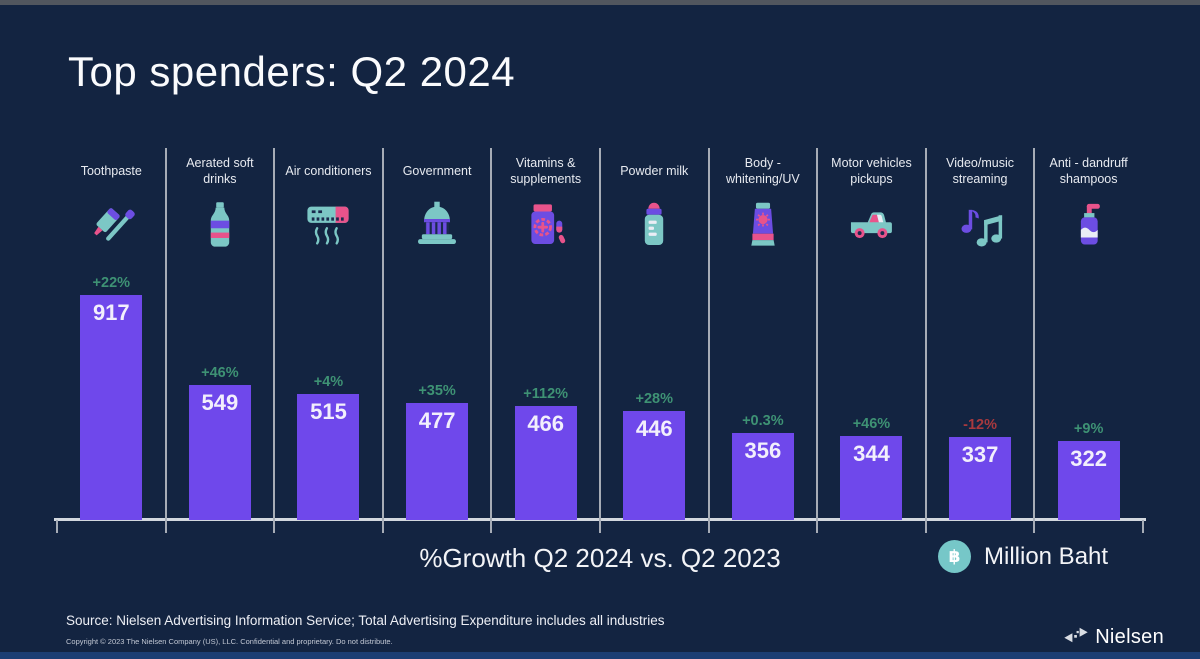  What do you see at coordinates (600, 558) in the screenshot?
I see `x-axis-caption: %Growth Q2 2024 vs. Q2 2023` at bounding box center [600, 558].